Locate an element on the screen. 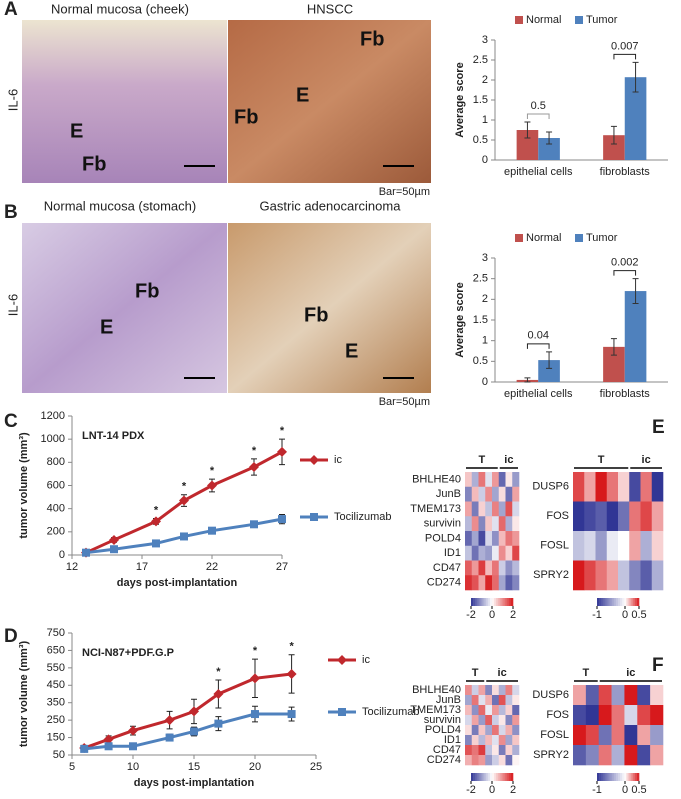 This screenshot has height=799, width=681. legend-label: Tumor is located at coordinates (602, 20).